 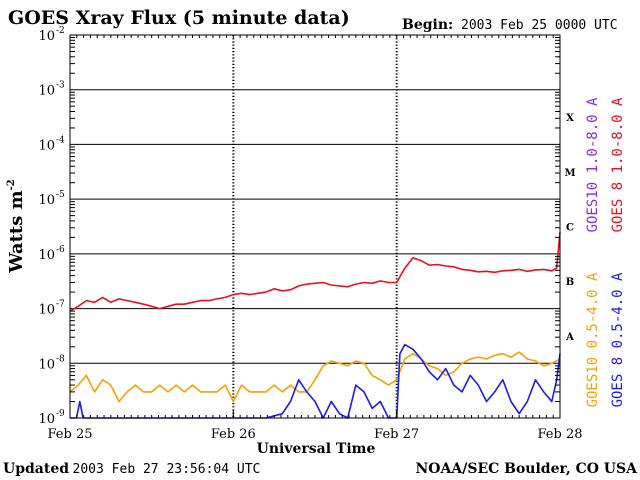 What do you see at coordinates (427, 25) in the screenshot?
I see `begin-label: Begin:` at bounding box center [427, 25].